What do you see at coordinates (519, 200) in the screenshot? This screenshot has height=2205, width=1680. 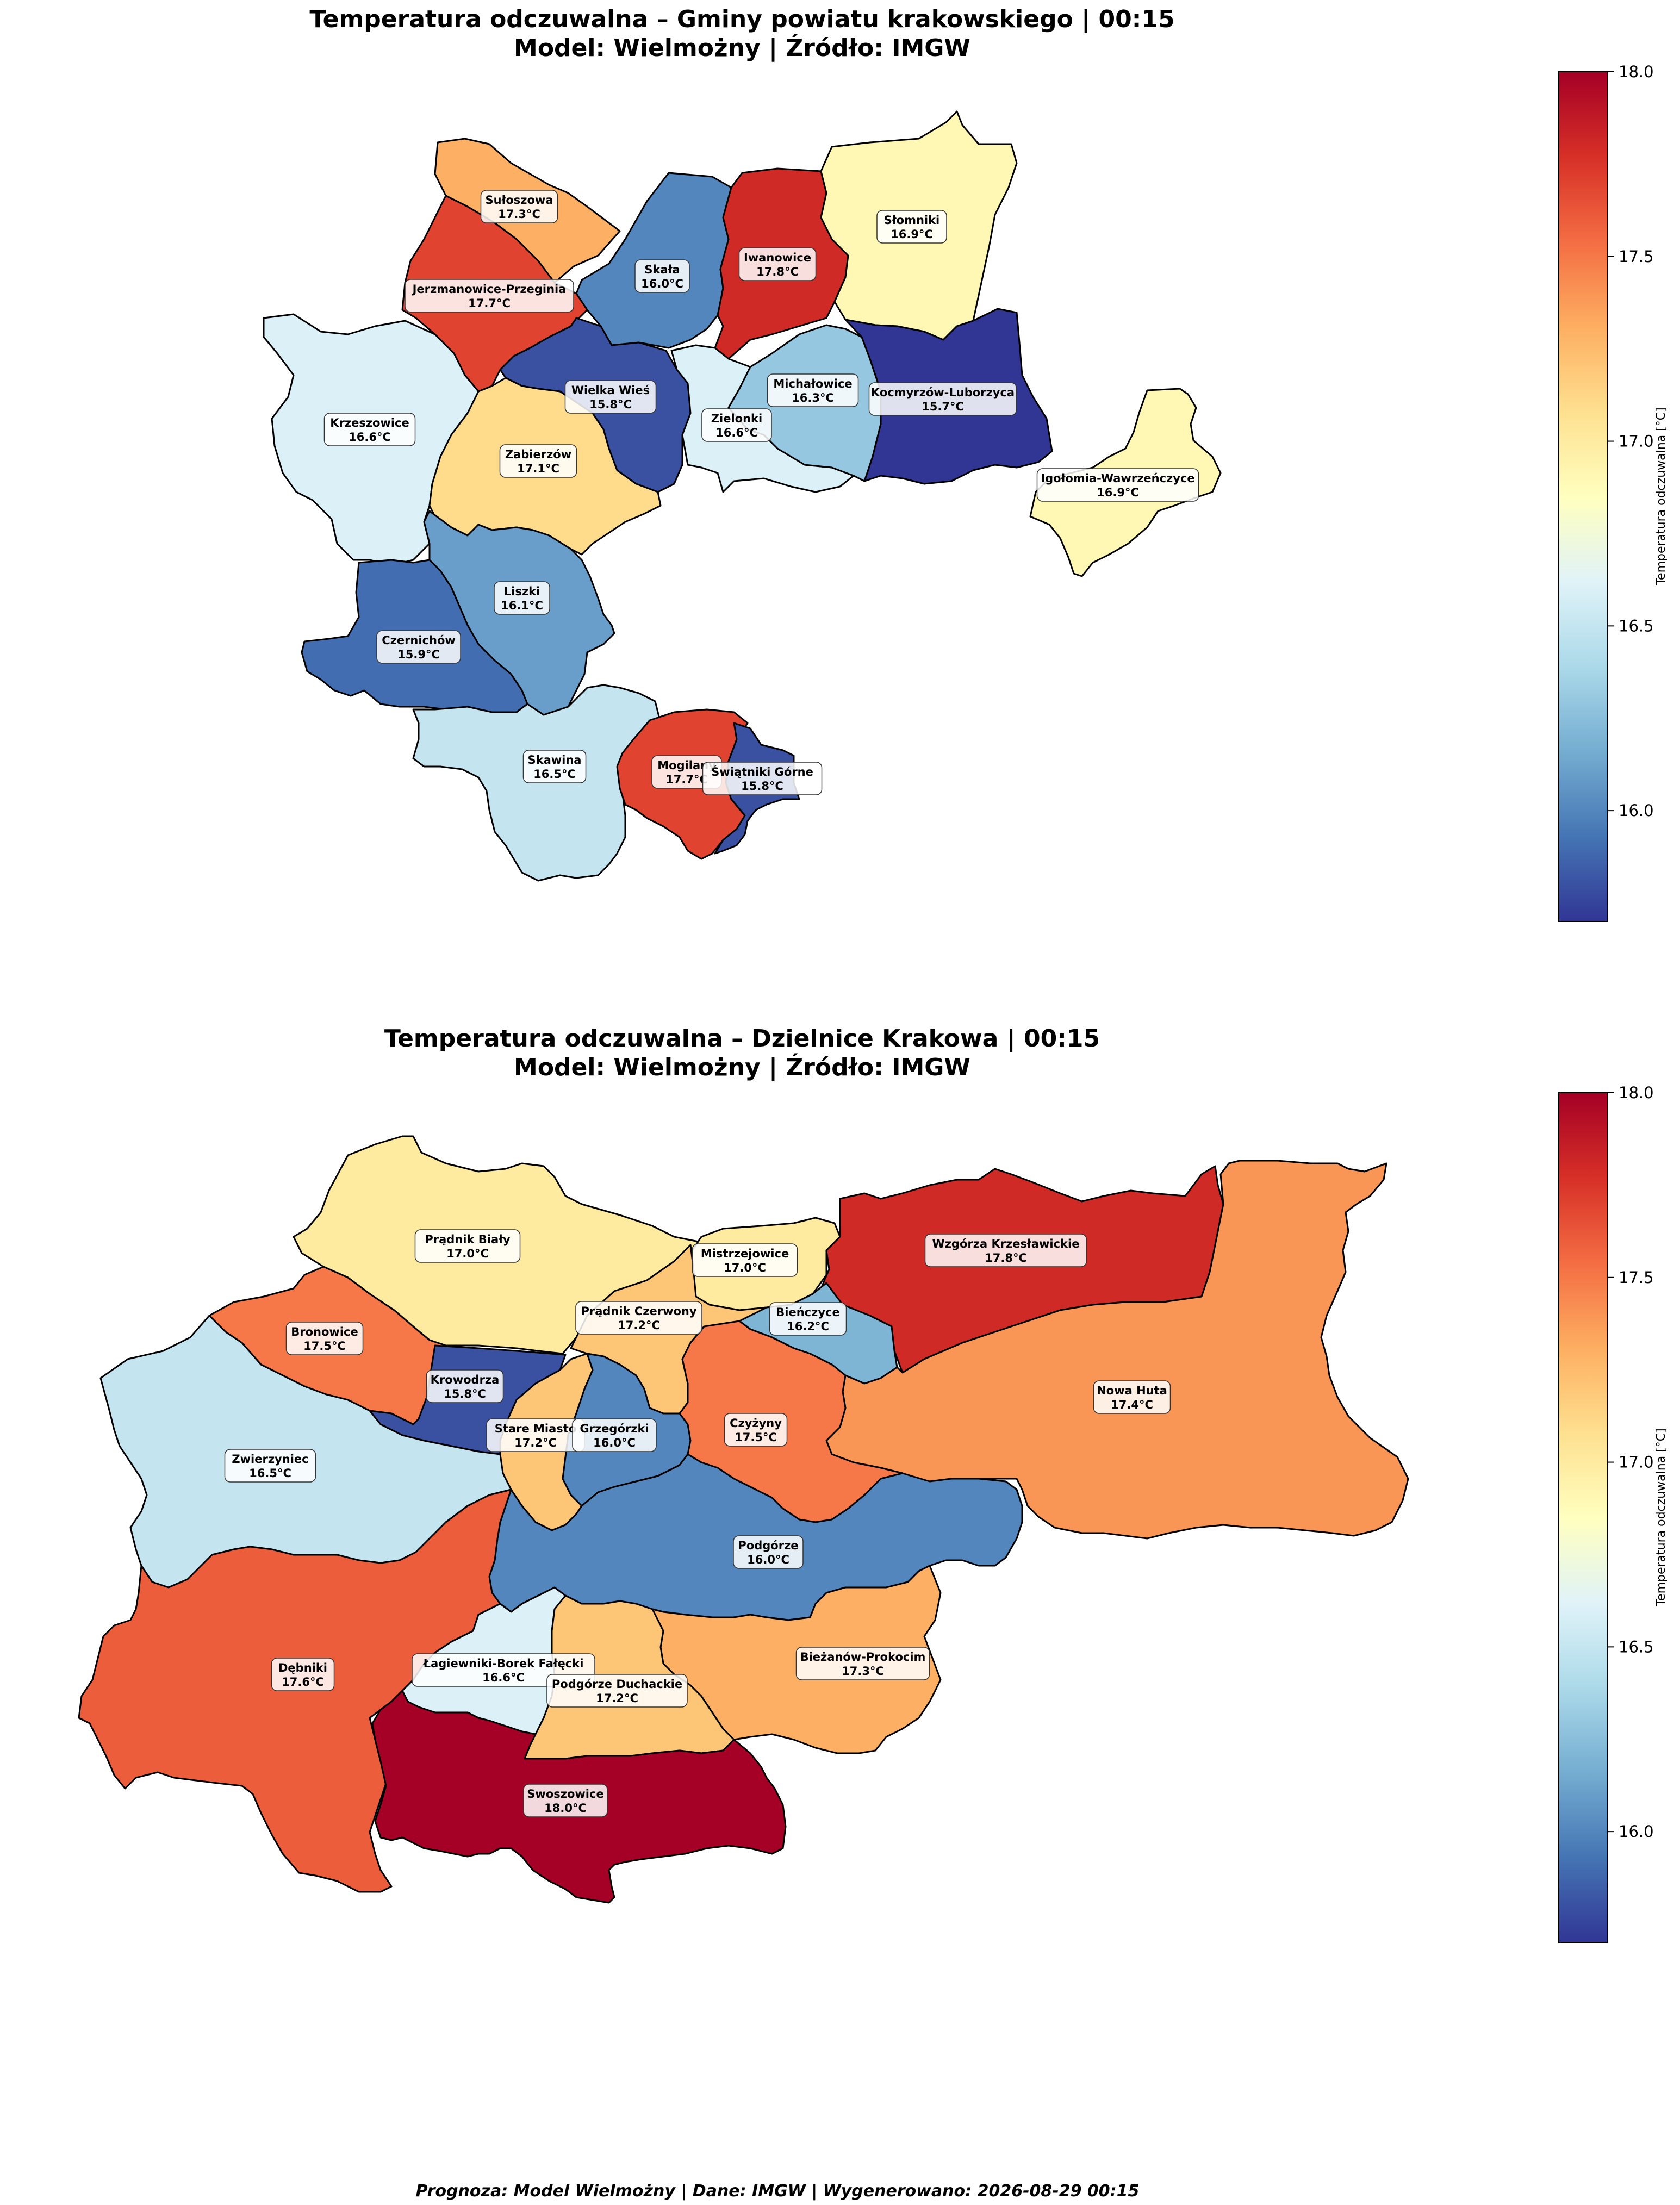 I see `region-label-name: Sułoszowa` at bounding box center [519, 200].